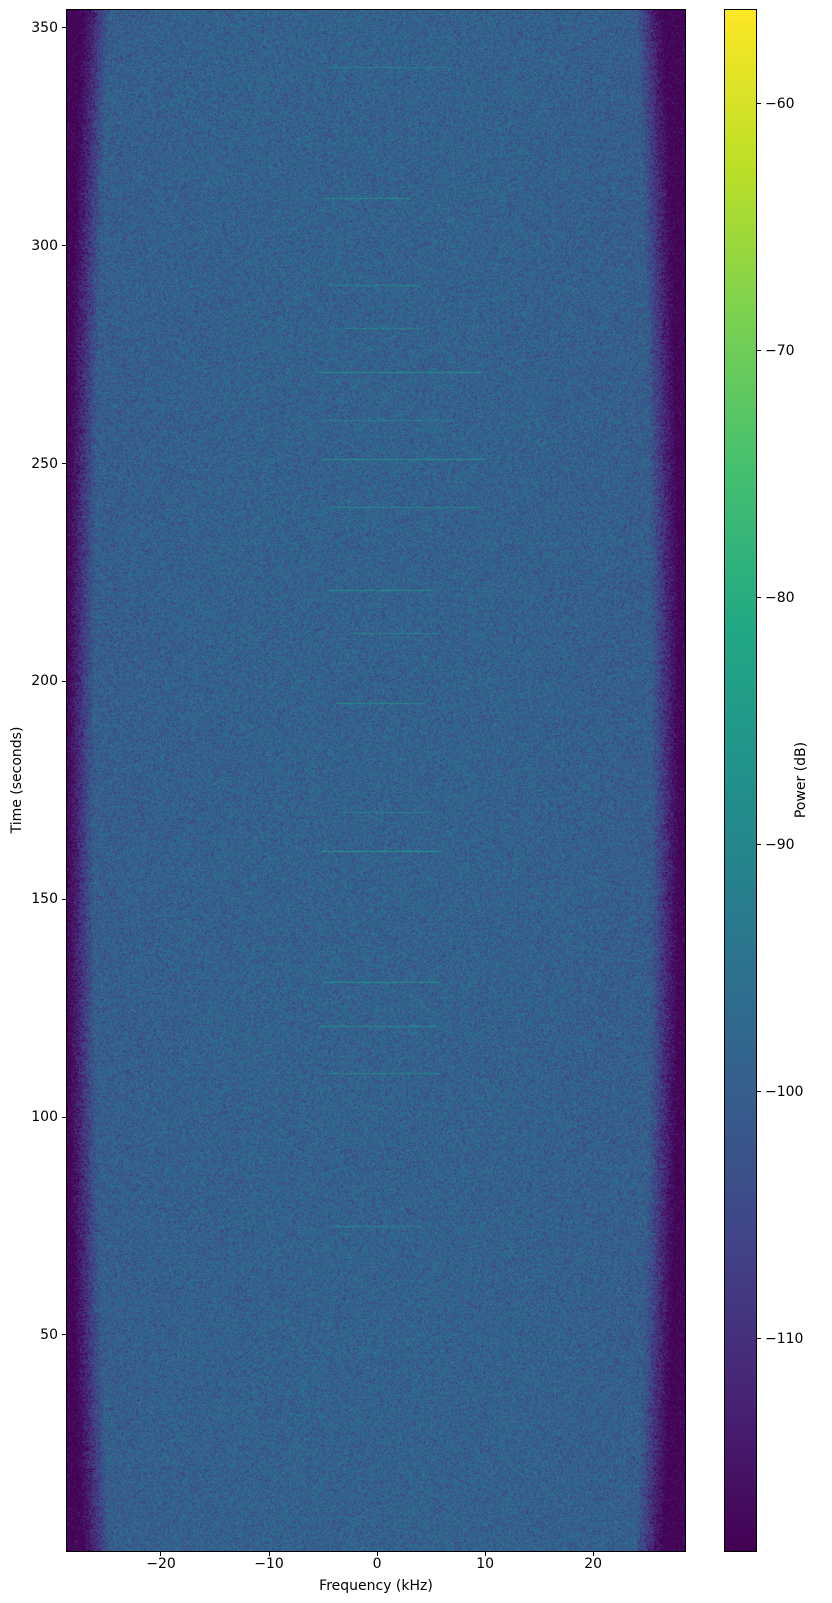  Describe the element at coordinates (44, 27) in the screenshot. I see `y-axis-ticklabel: 350` at that location.